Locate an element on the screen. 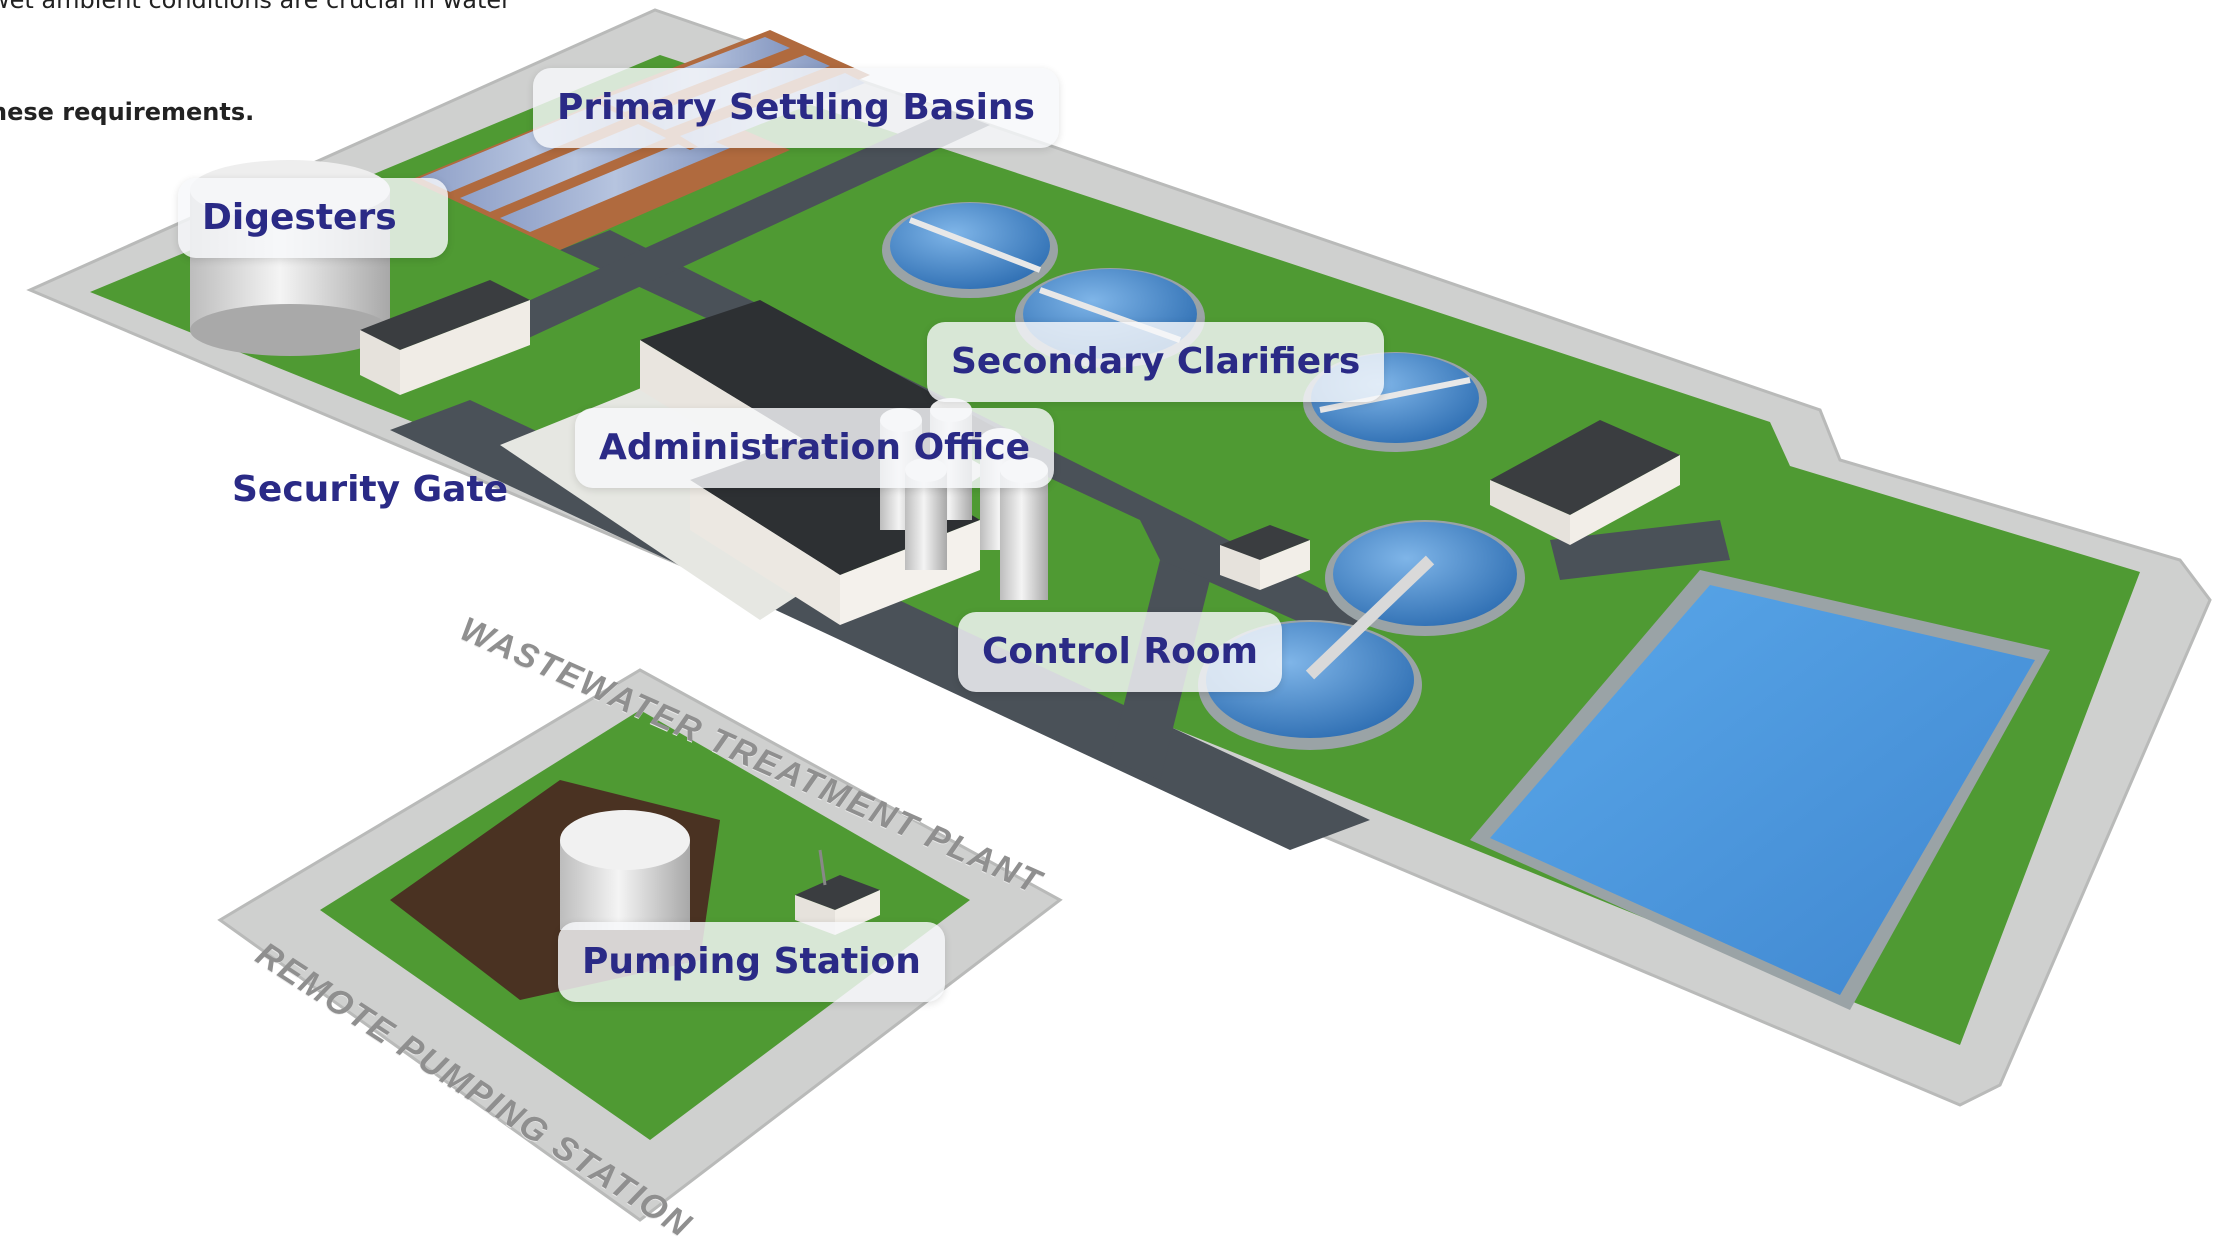 The height and width of the screenshot is (1246, 2215). label-pumping-station: Pumping Station is located at coordinates (751, 962).